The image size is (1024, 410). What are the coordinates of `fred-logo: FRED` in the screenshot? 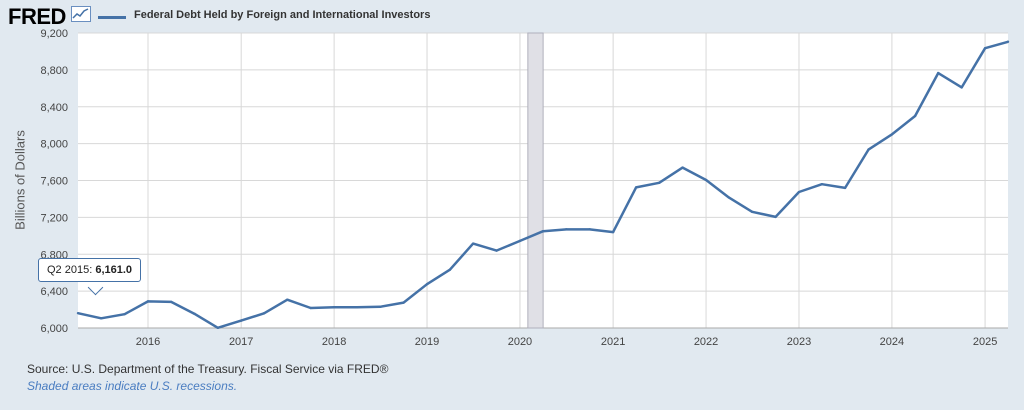 It's located at (37, 16).